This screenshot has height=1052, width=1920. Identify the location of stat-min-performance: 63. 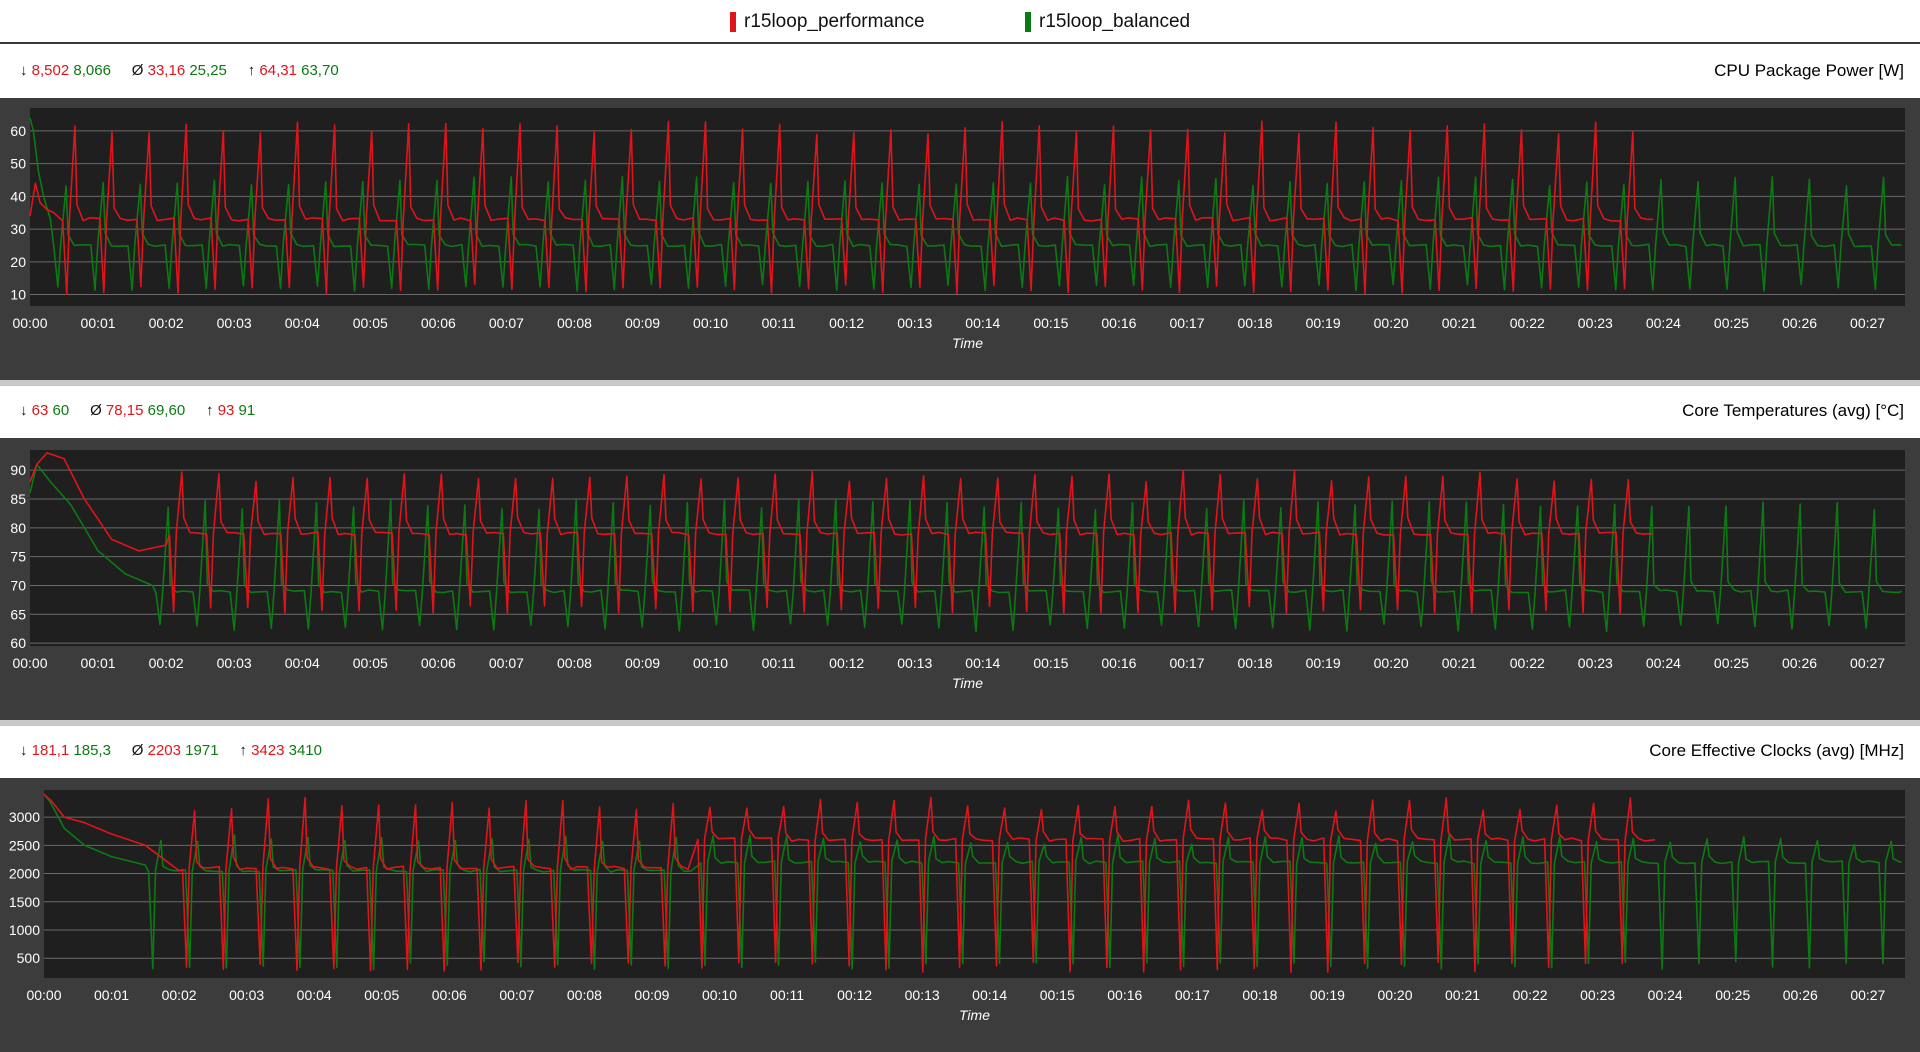
(40, 410).